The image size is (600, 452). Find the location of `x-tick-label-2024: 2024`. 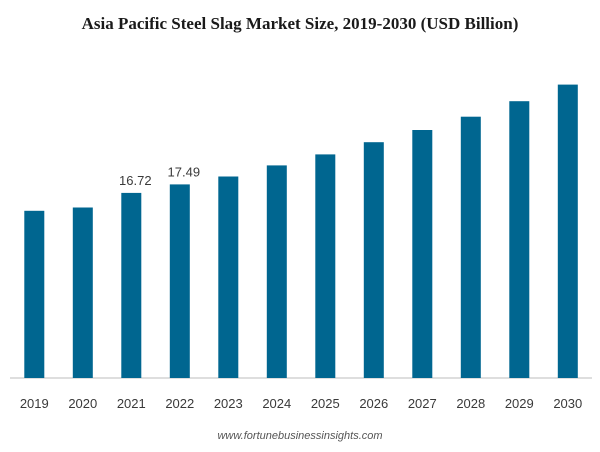

x-tick-label-2024: 2024 is located at coordinates (276, 403).